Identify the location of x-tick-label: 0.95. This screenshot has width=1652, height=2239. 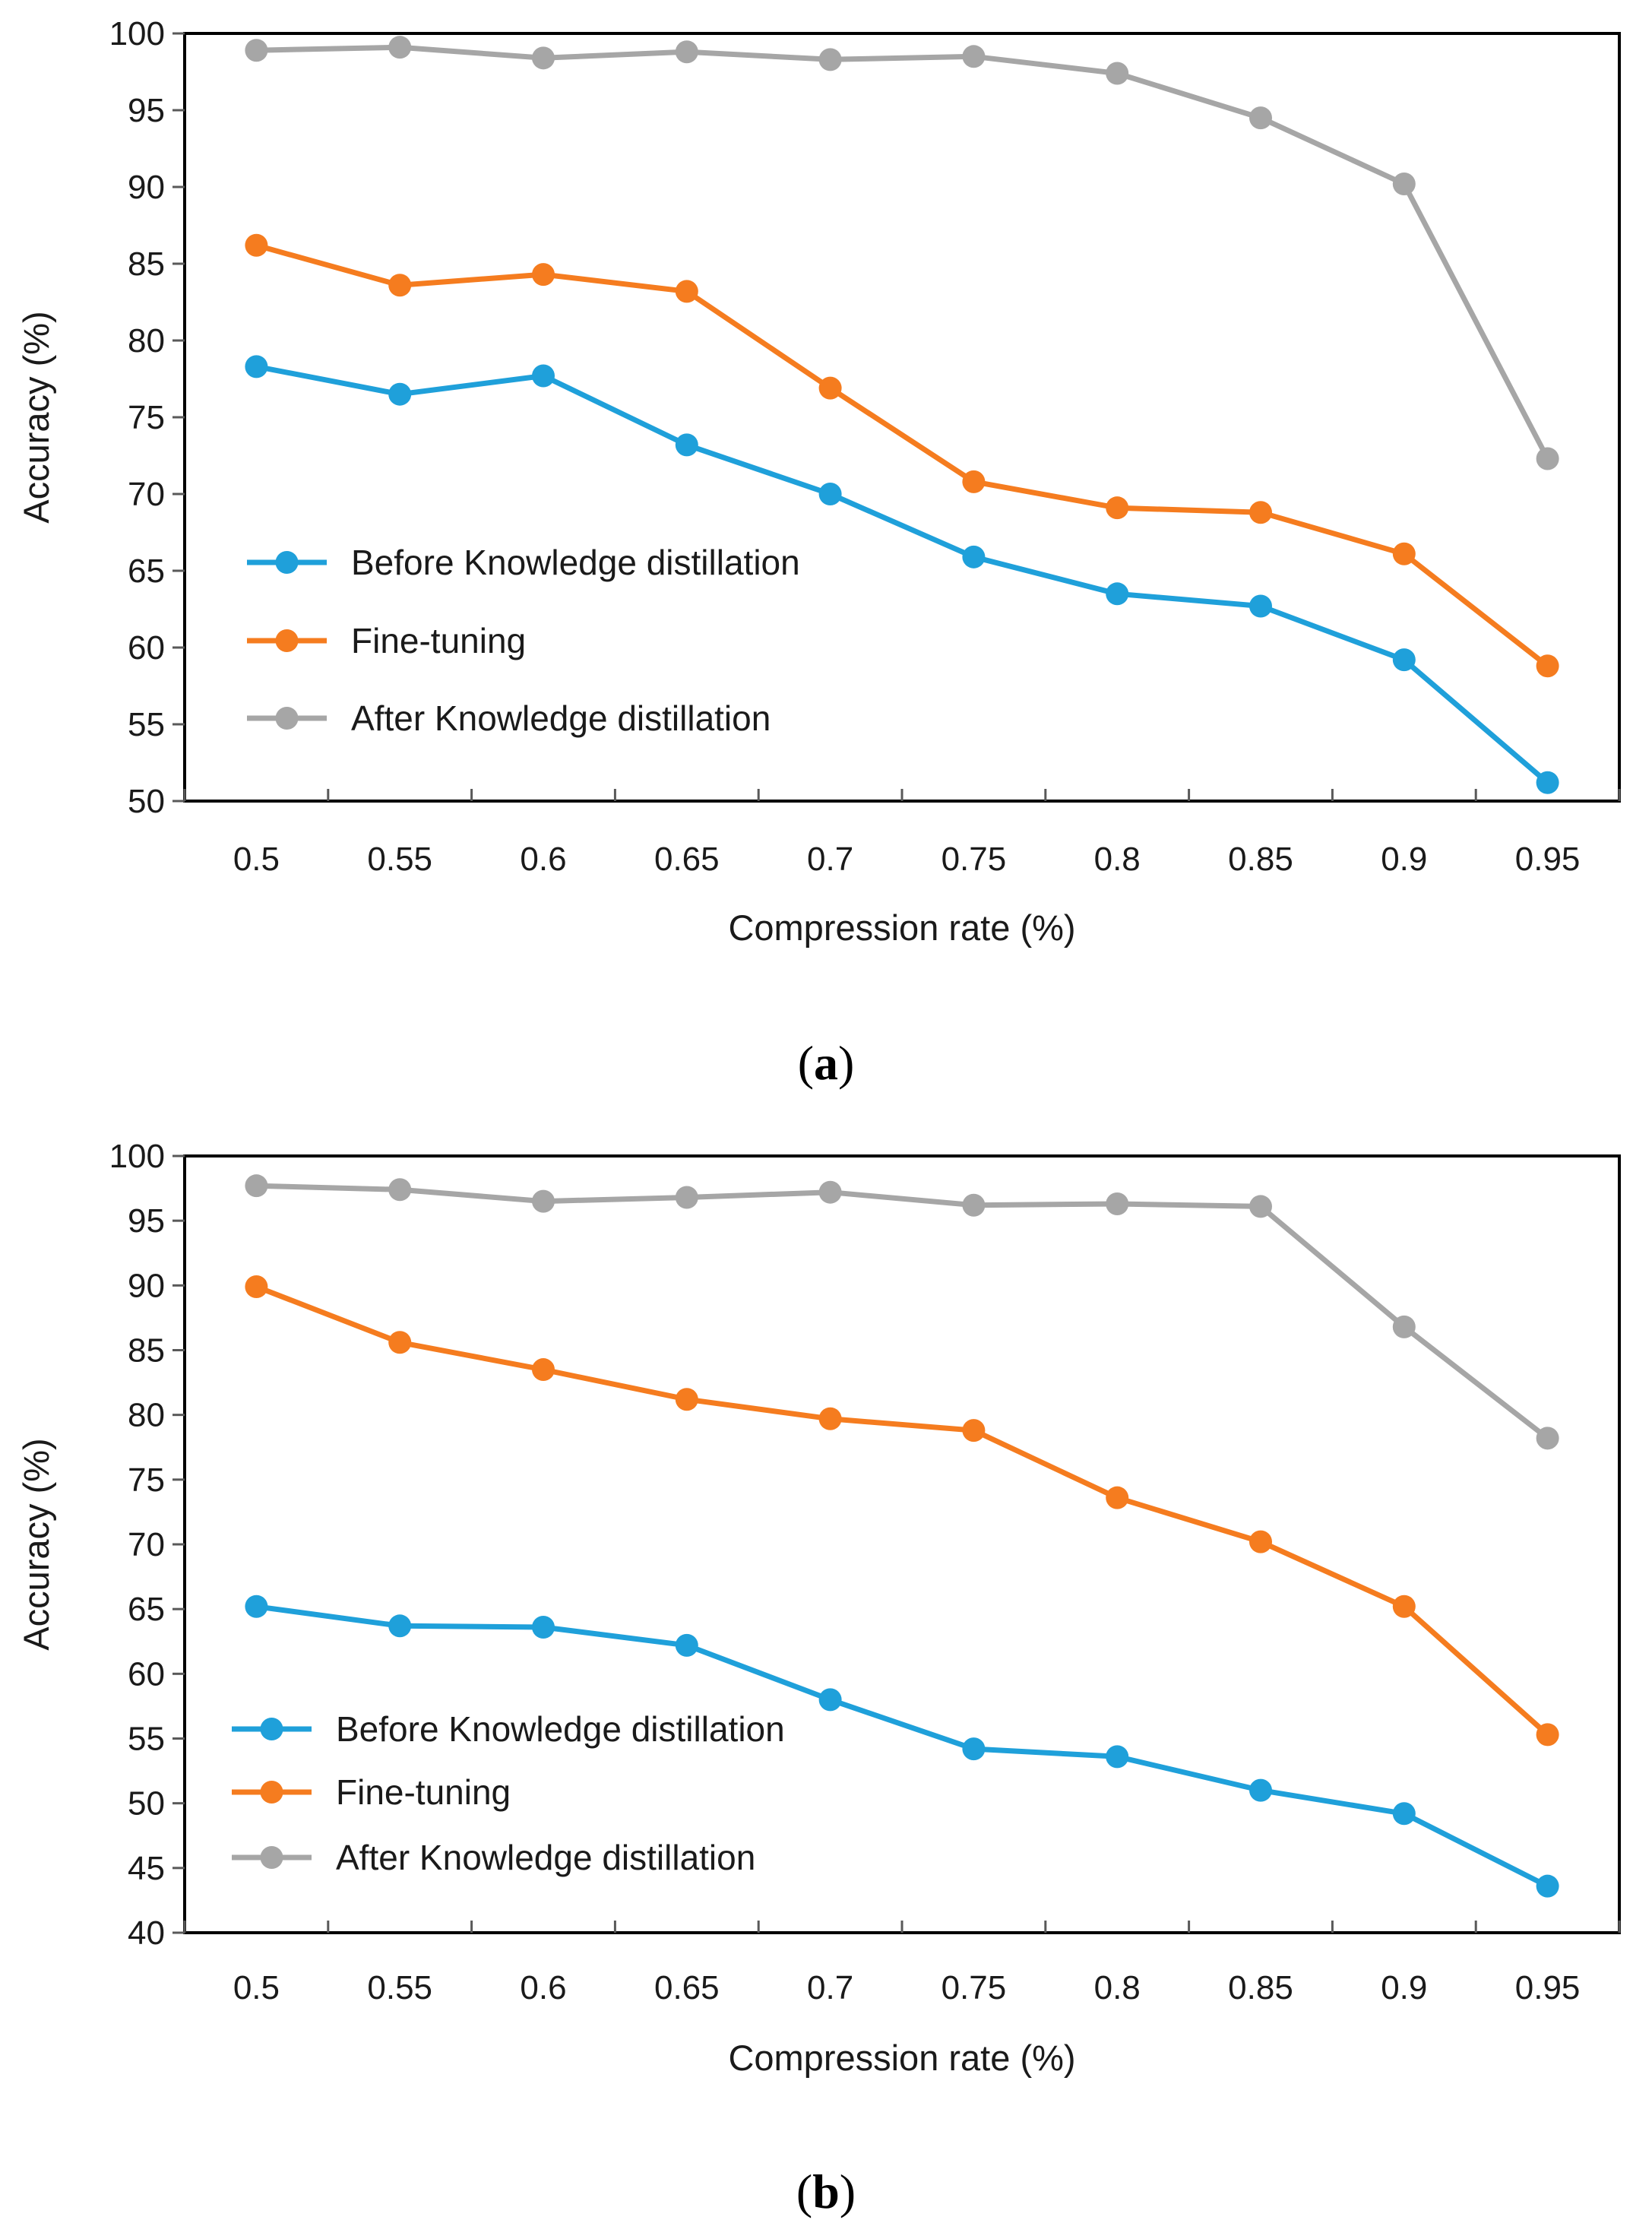
(1548, 859).